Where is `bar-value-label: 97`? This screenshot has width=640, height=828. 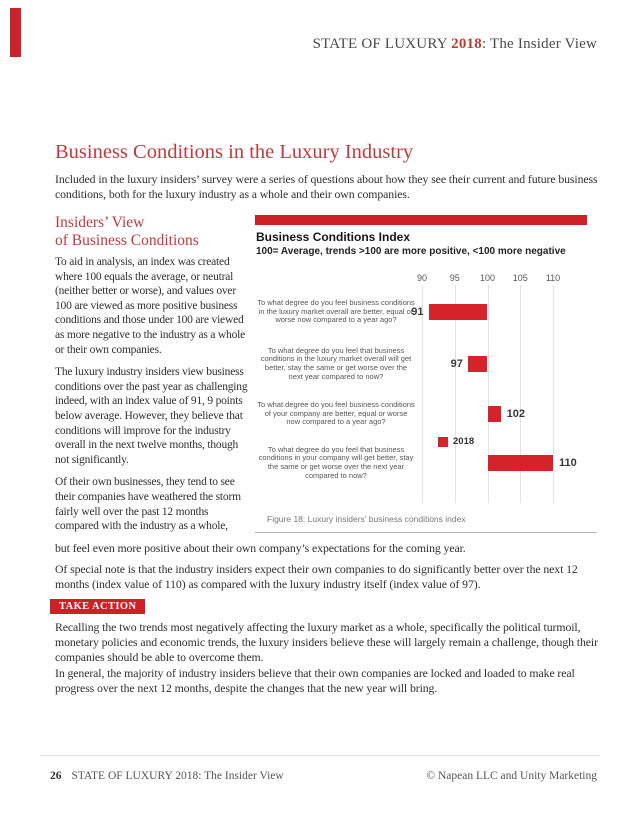
bar-value-label: 97 is located at coordinates (456, 364).